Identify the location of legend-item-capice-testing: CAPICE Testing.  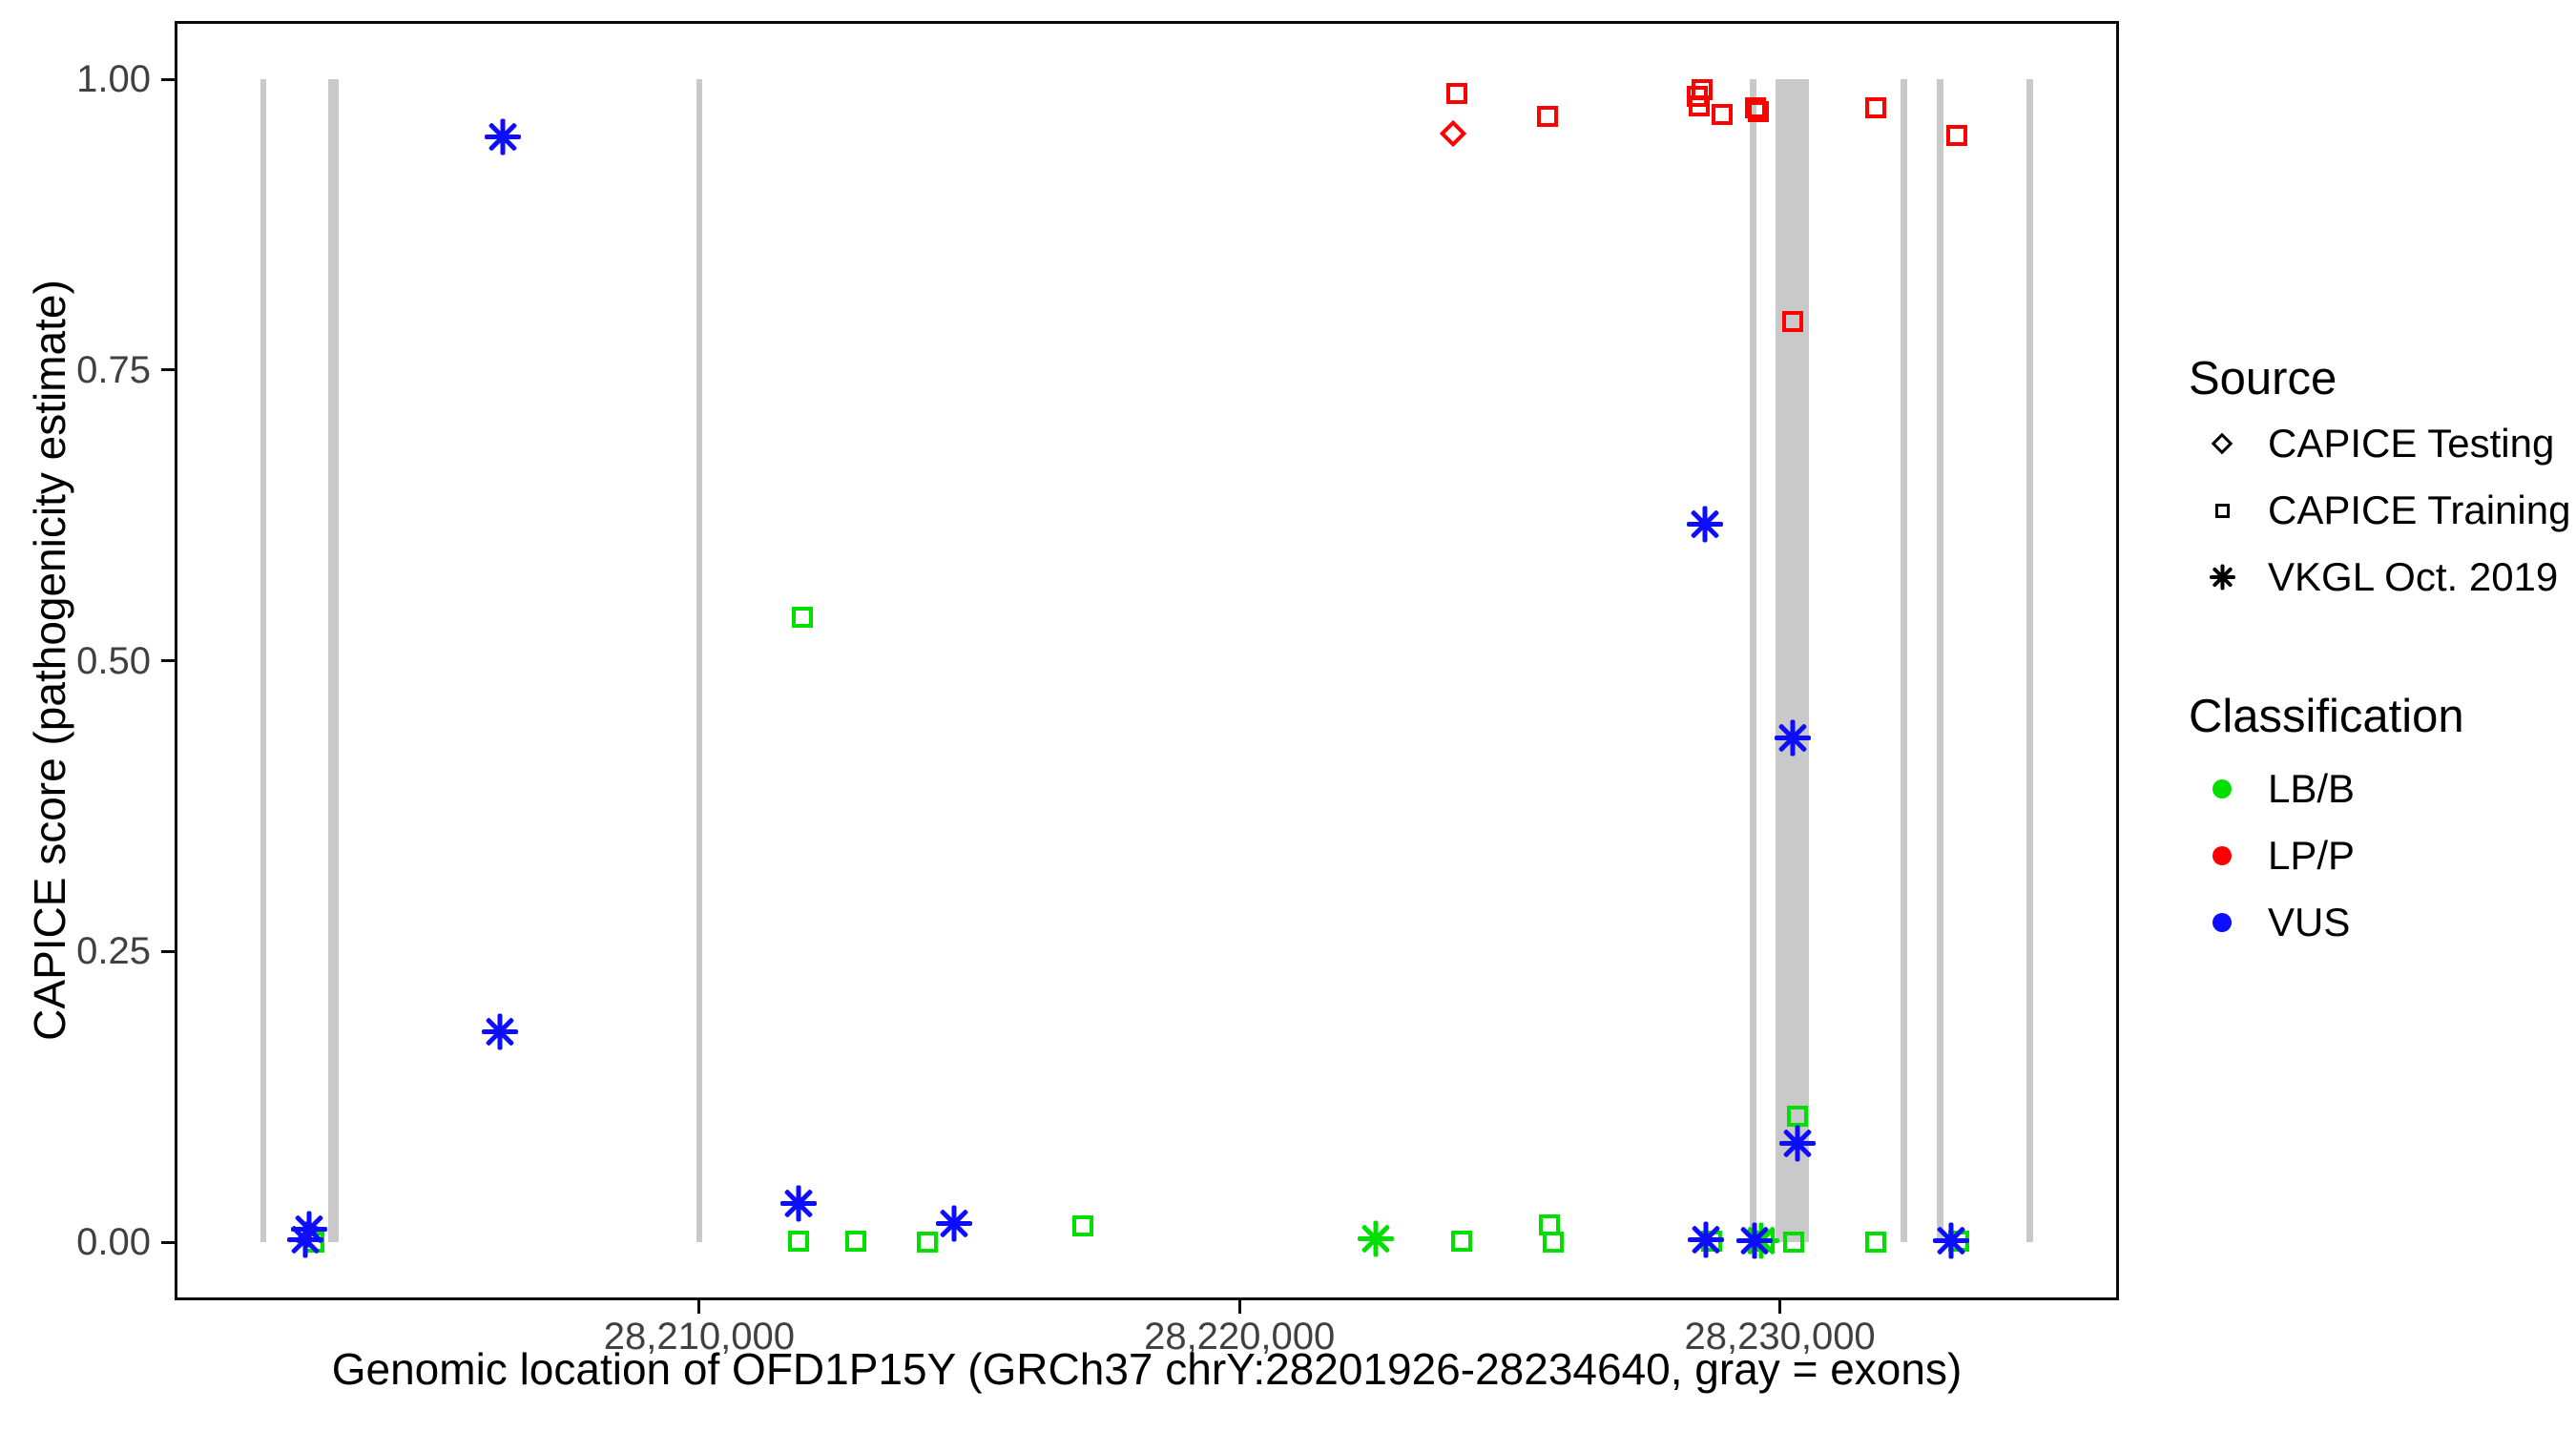
(2379, 443).